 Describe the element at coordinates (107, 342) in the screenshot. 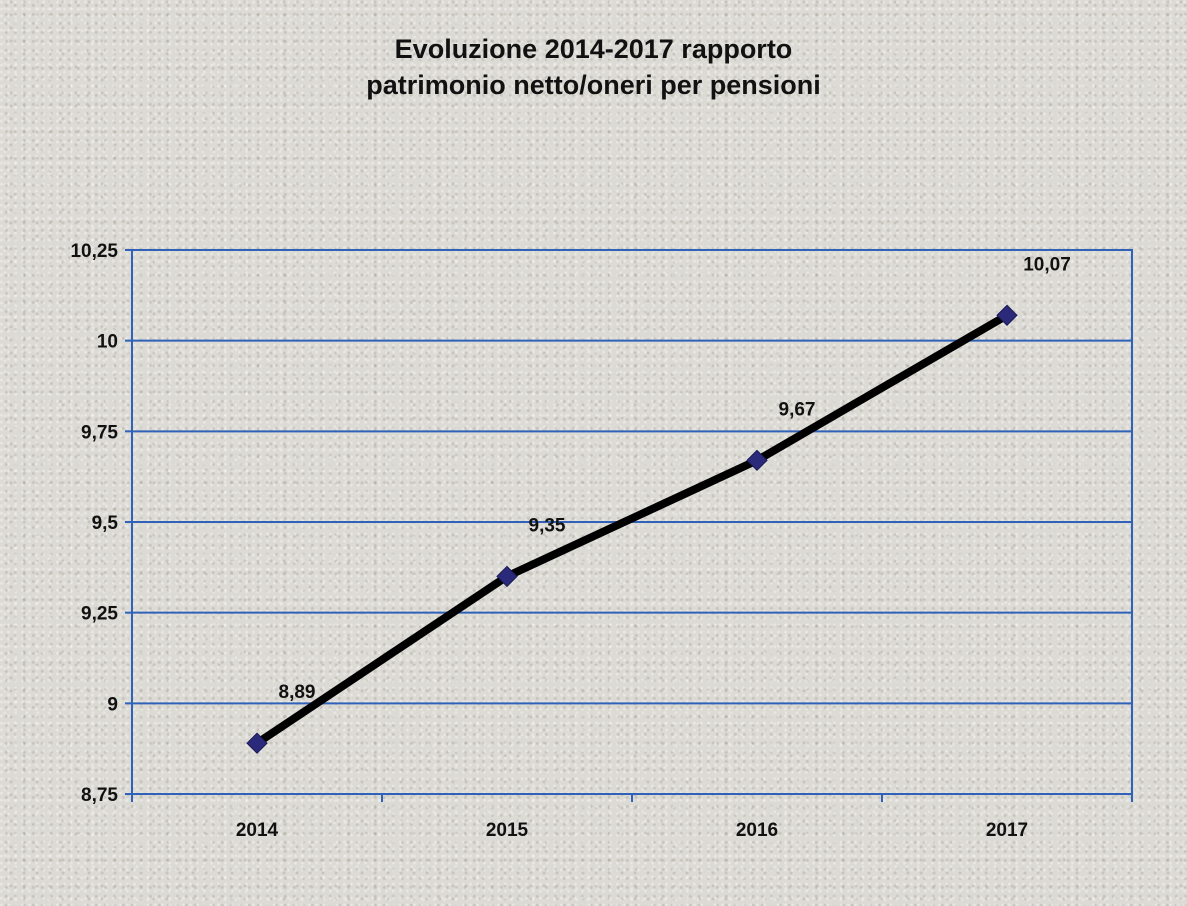

I see `y-tick-label-5: 10` at that location.